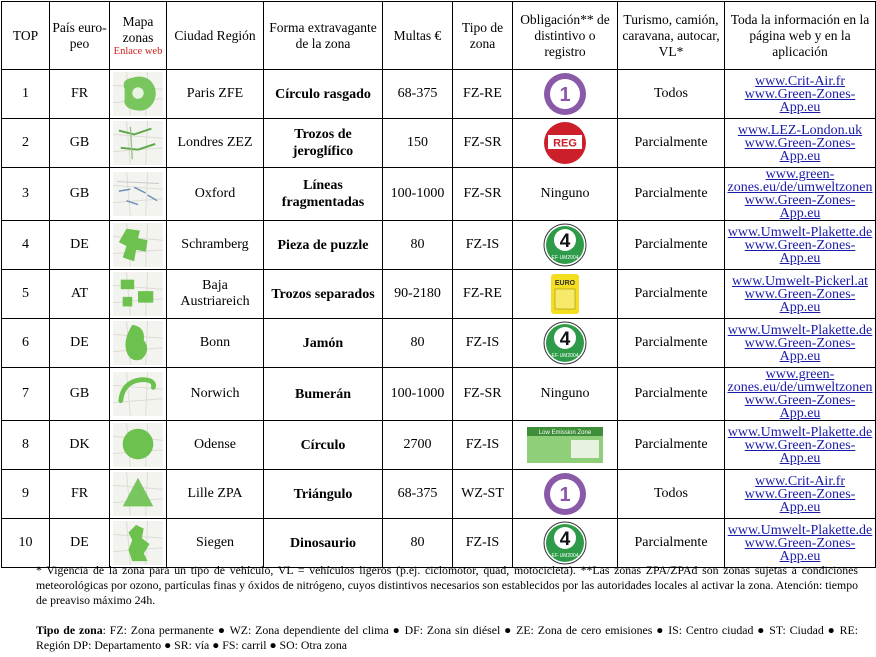 This screenshot has width=876, height=657. What do you see at coordinates (138, 29) in the screenshot?
I see `header-map-label: Mapa zonas` at bounding box center [138, 29].